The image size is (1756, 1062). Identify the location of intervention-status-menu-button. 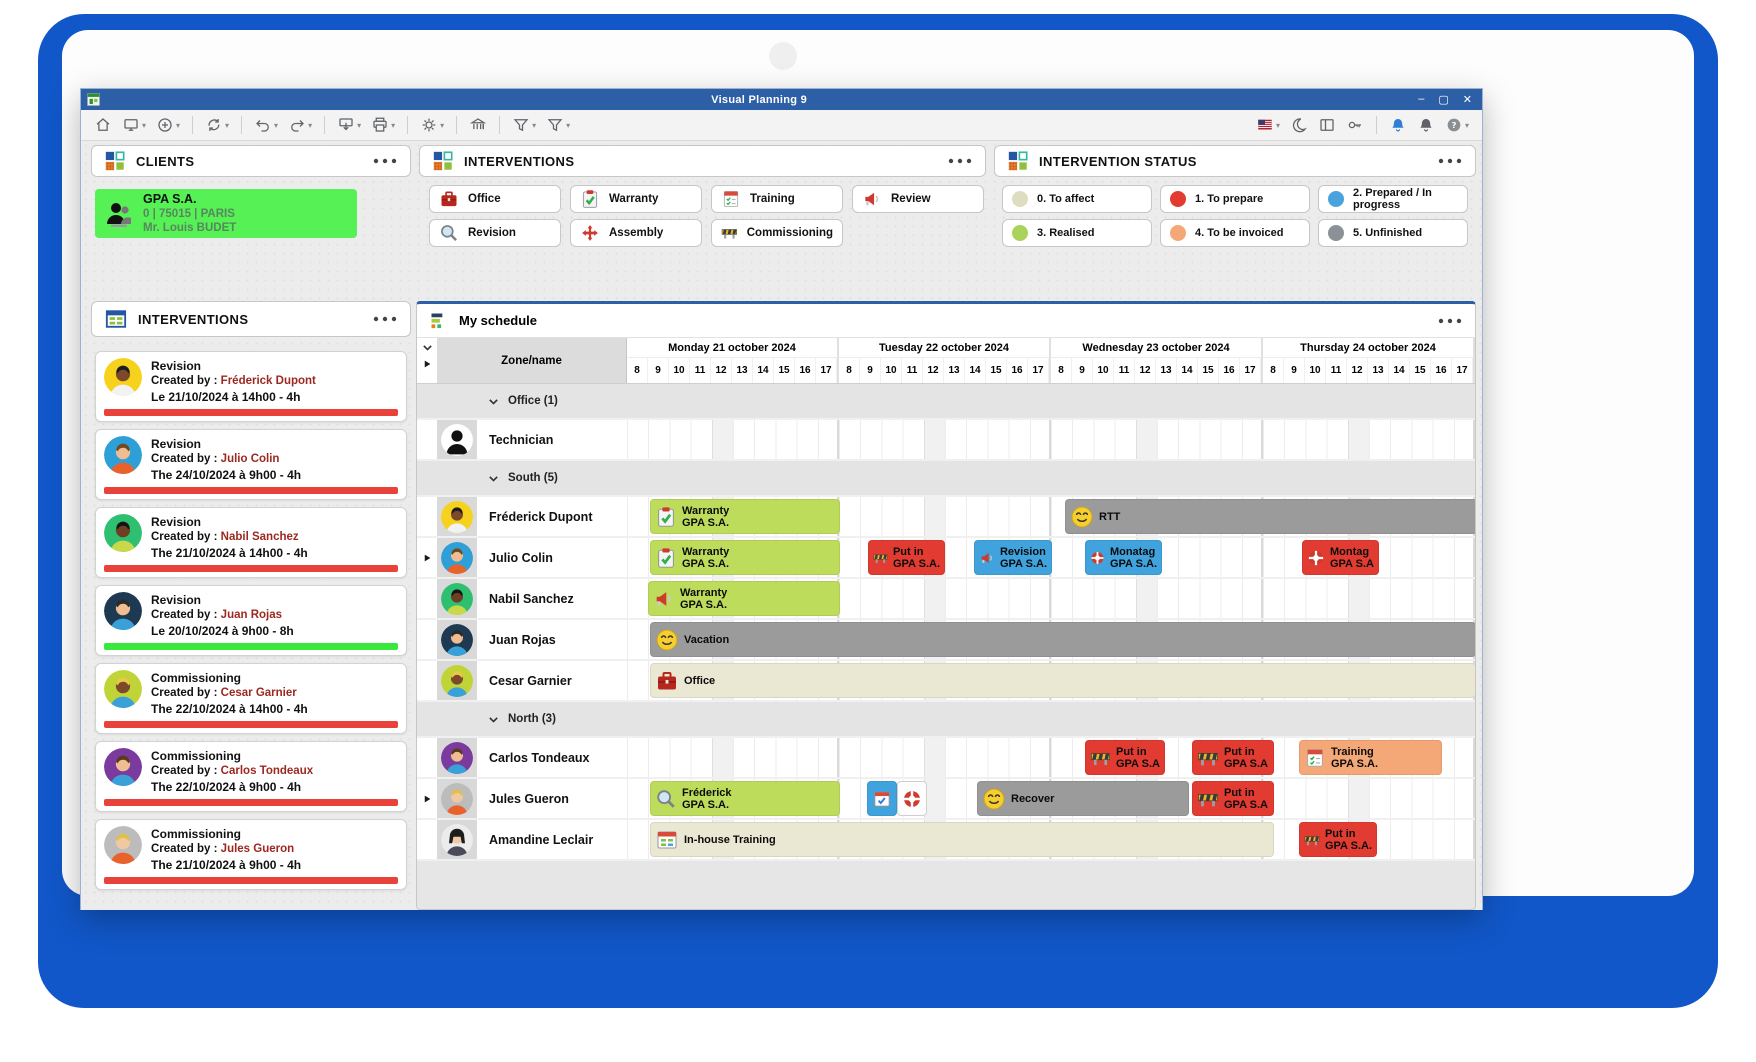
(1450, 161).